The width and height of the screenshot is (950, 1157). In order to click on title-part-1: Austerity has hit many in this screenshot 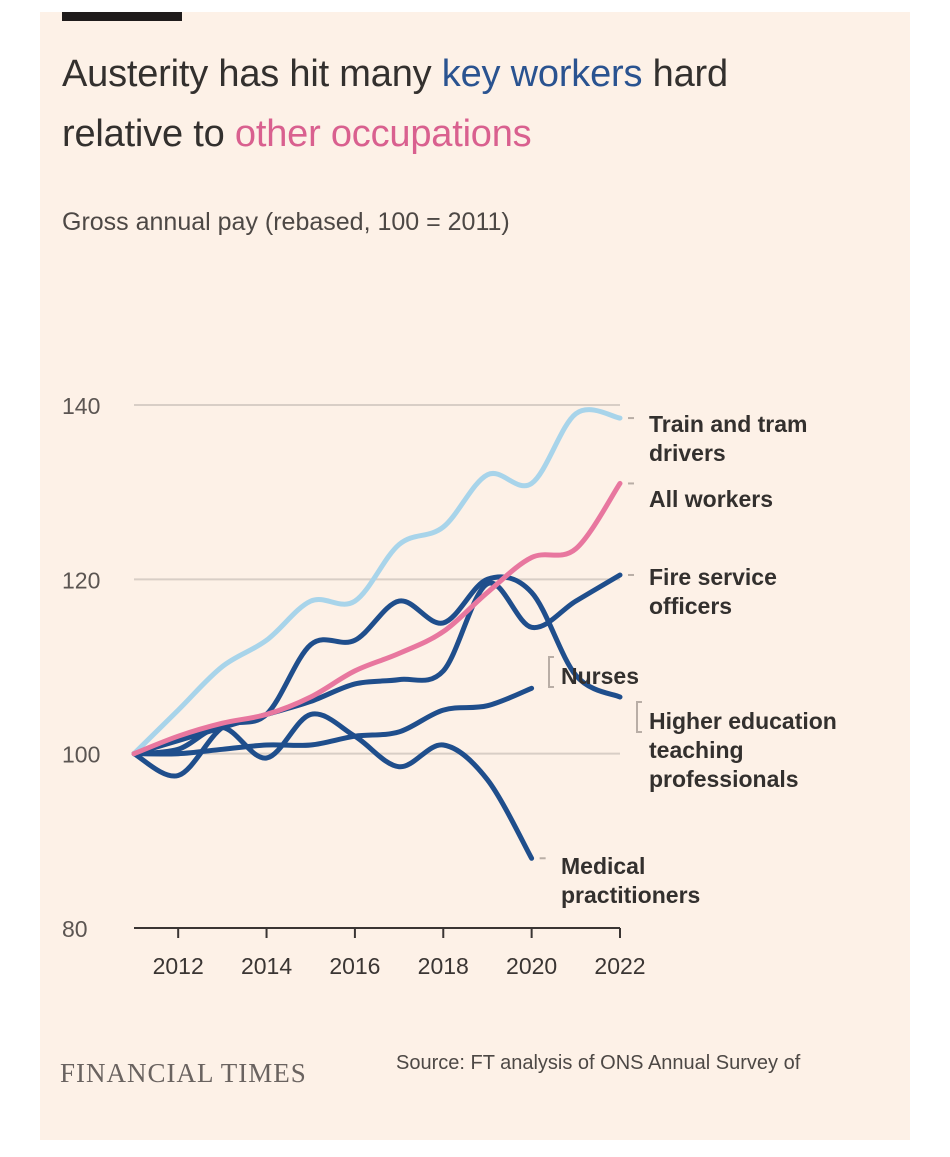, I will do `click(252, 74)`.